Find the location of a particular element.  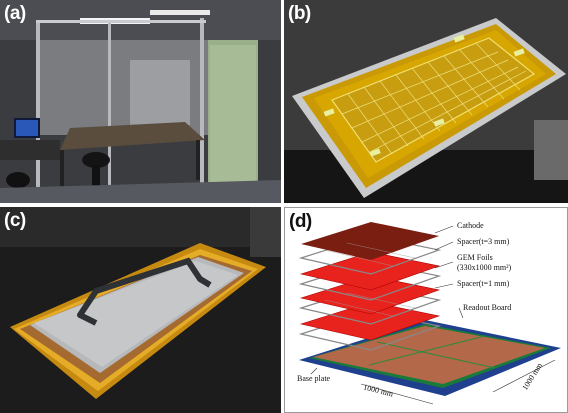

gem-foils-label: GEM Foils is located at coordinates (475, 257).